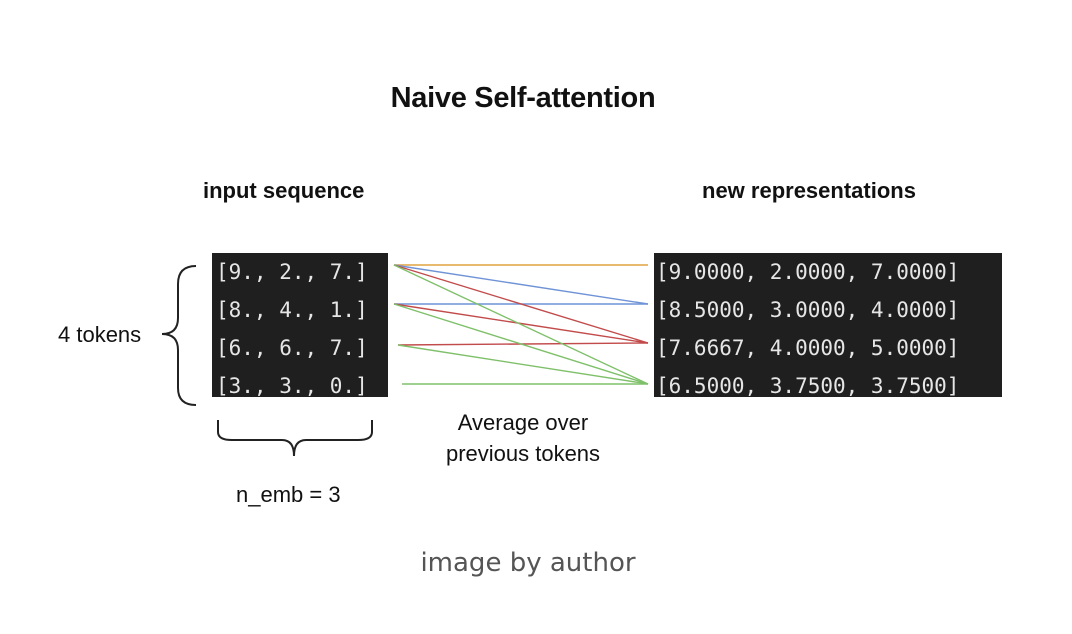 The image size is (1072, 634). What do you see at coordinates (808, 272) in the screenshot?
I see `output-row: [9.0000, 2.0000, 7.0000]` at bounding box center [808, 272].